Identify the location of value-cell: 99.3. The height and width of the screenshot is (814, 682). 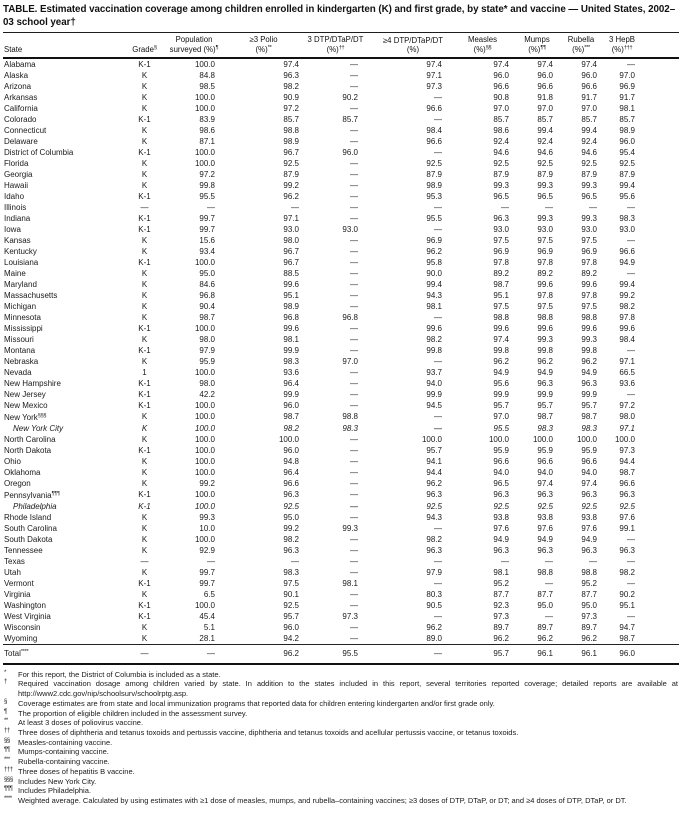
(207, 517).